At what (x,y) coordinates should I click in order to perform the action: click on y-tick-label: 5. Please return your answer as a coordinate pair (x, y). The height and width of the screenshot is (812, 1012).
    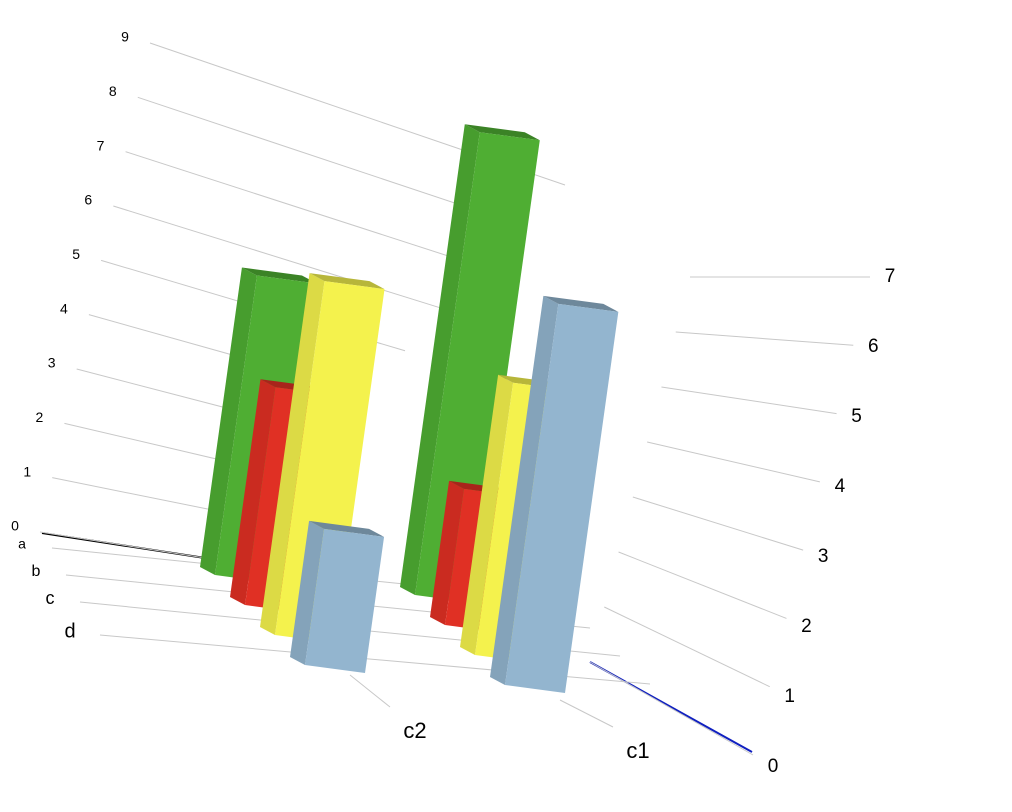
    Looking at the image, I should click on (76, 254).